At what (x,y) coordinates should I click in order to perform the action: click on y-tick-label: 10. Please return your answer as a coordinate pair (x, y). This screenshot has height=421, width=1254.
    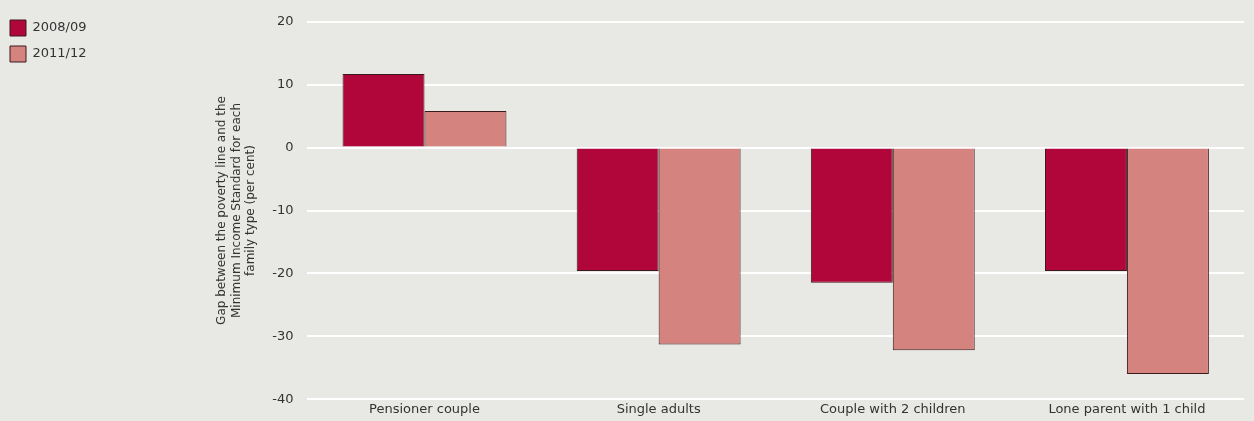
    Looking at the image, I should click on (285, 84).